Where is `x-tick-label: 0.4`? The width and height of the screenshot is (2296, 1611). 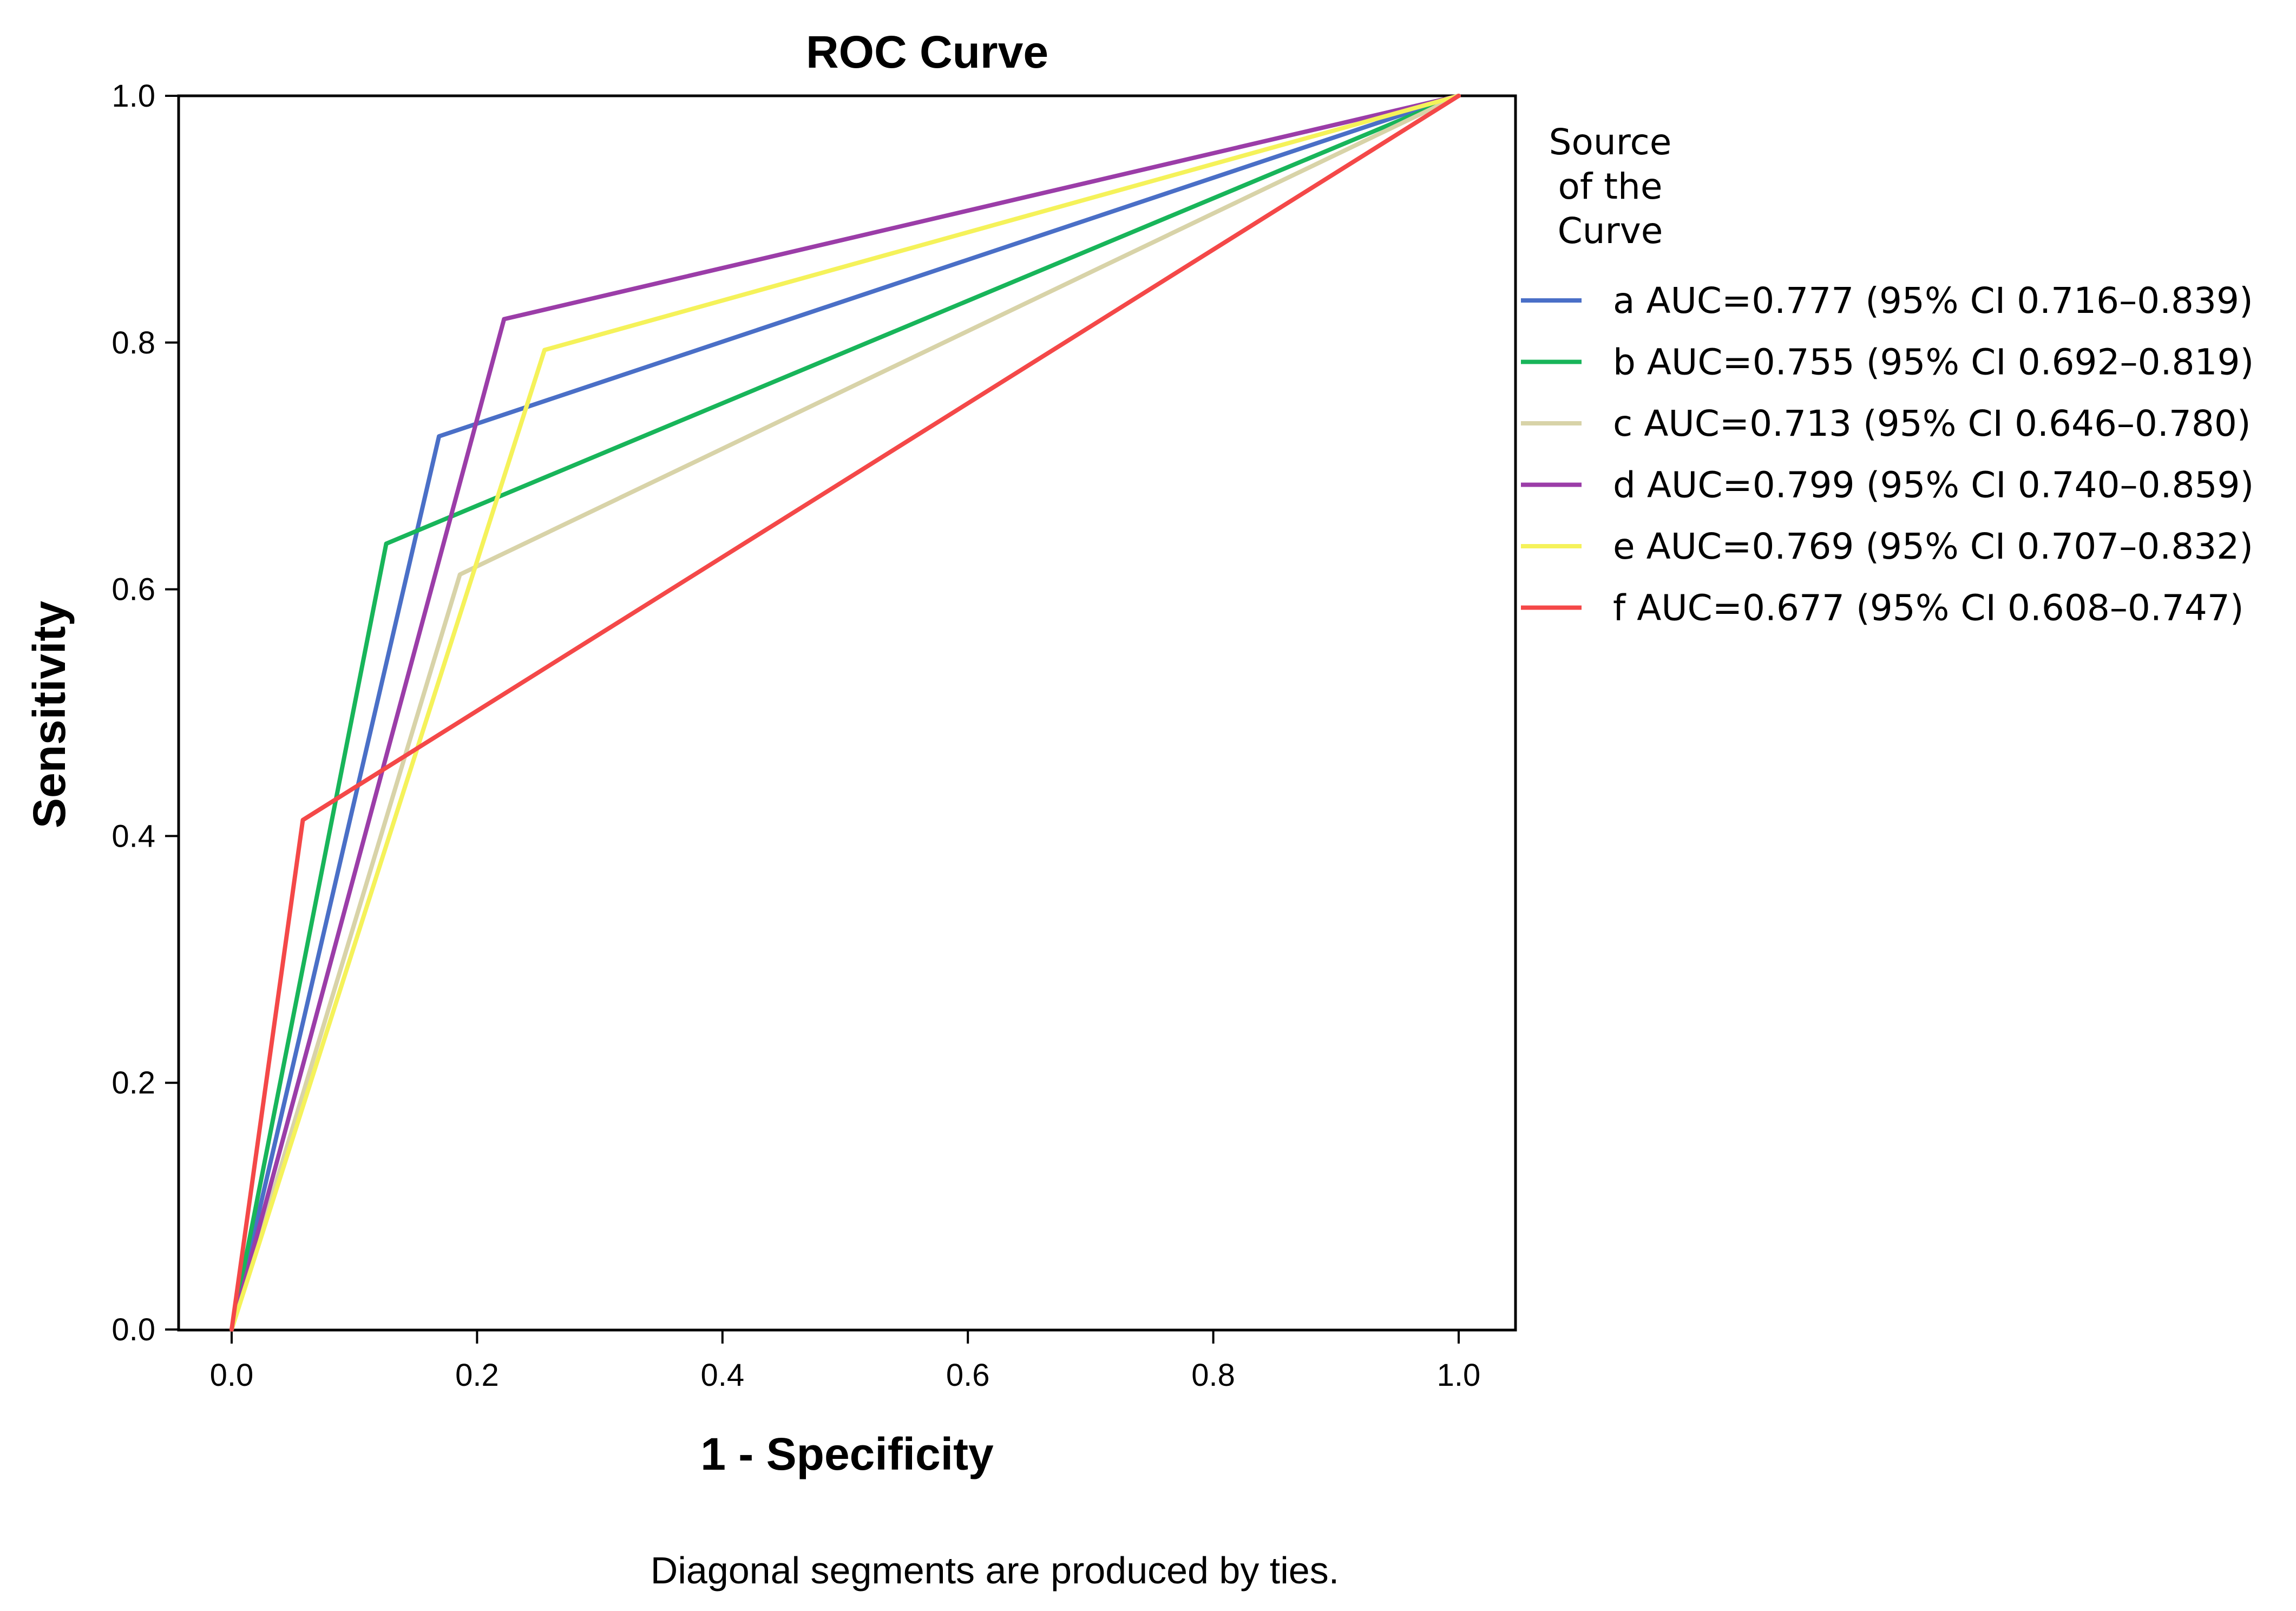
x-tick-label: 0.4 is located at coordinates (722, 1375).